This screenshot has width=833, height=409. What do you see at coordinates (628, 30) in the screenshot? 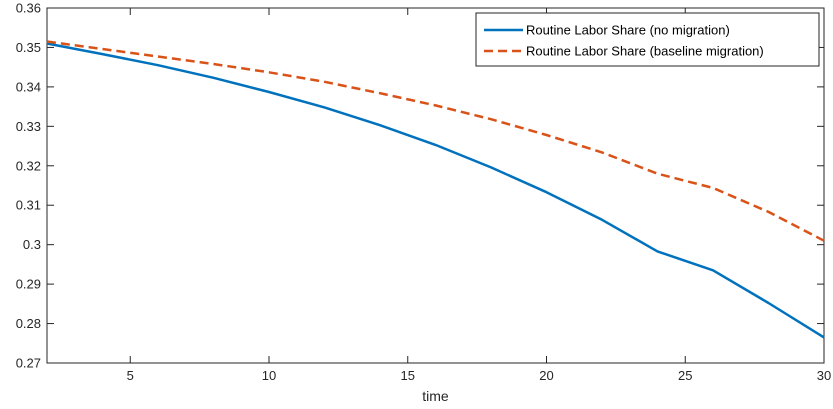
I see `legend-label-no-migration: Routine Labor Share (no migration)` at bounding box center [628, 30].